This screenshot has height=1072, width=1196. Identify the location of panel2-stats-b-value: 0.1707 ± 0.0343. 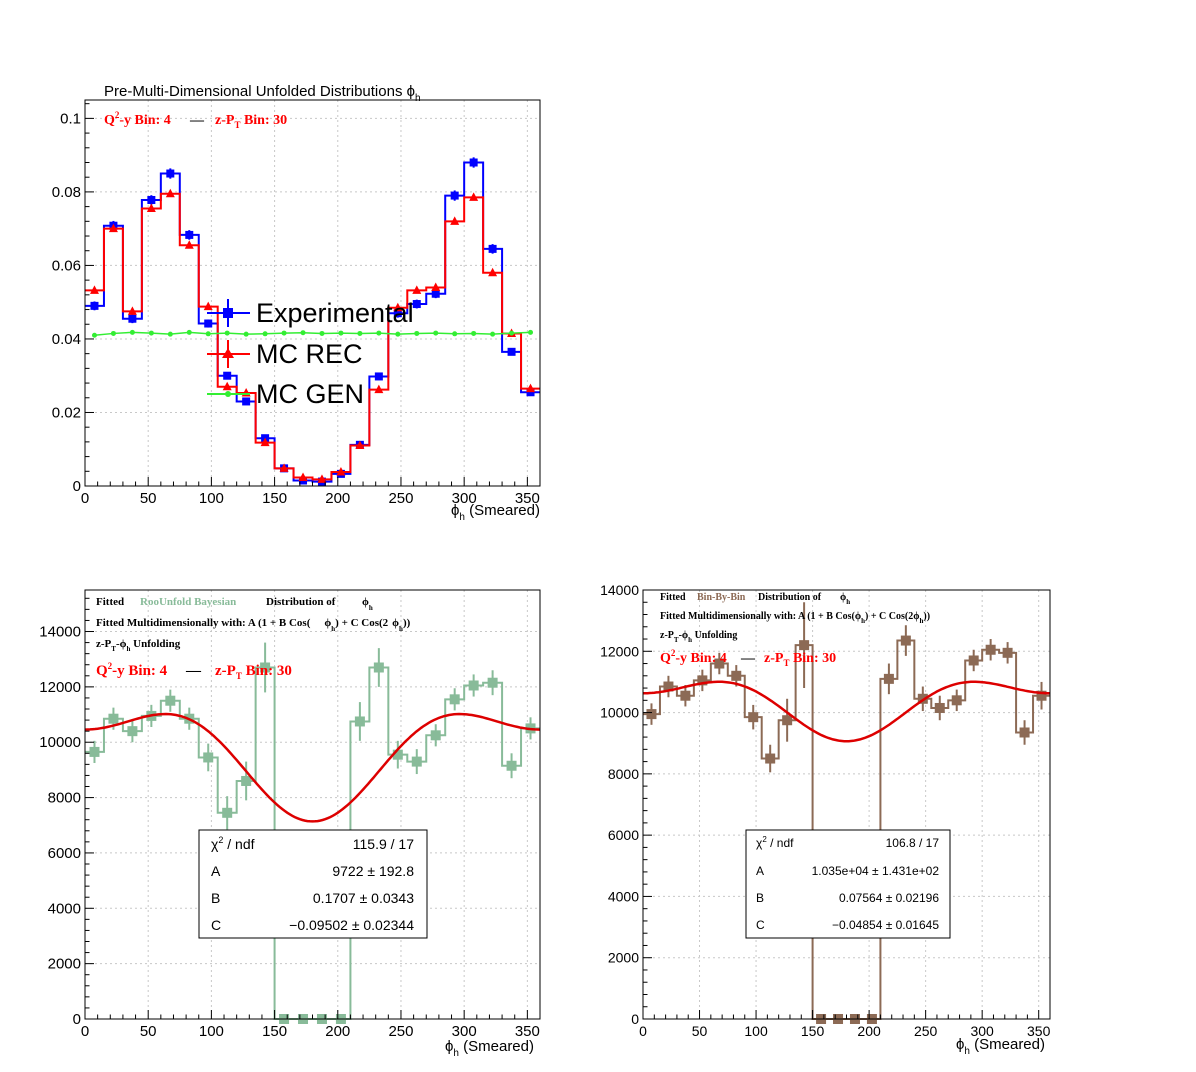
(363, 898).